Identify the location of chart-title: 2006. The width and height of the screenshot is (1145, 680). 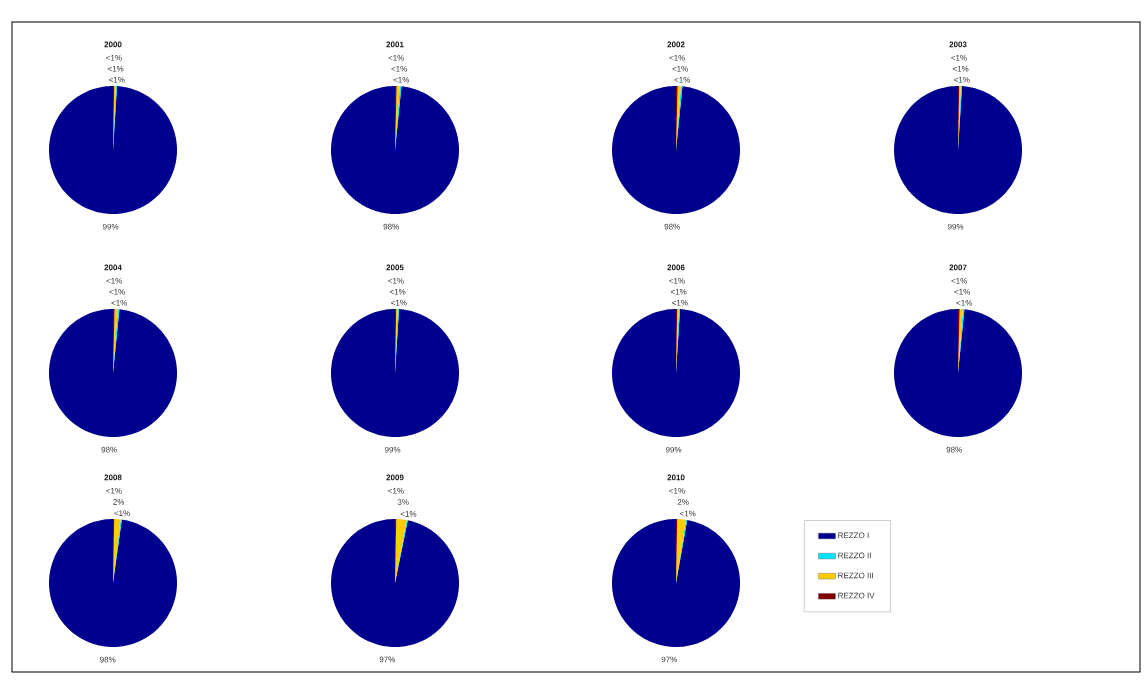
(676, 267).